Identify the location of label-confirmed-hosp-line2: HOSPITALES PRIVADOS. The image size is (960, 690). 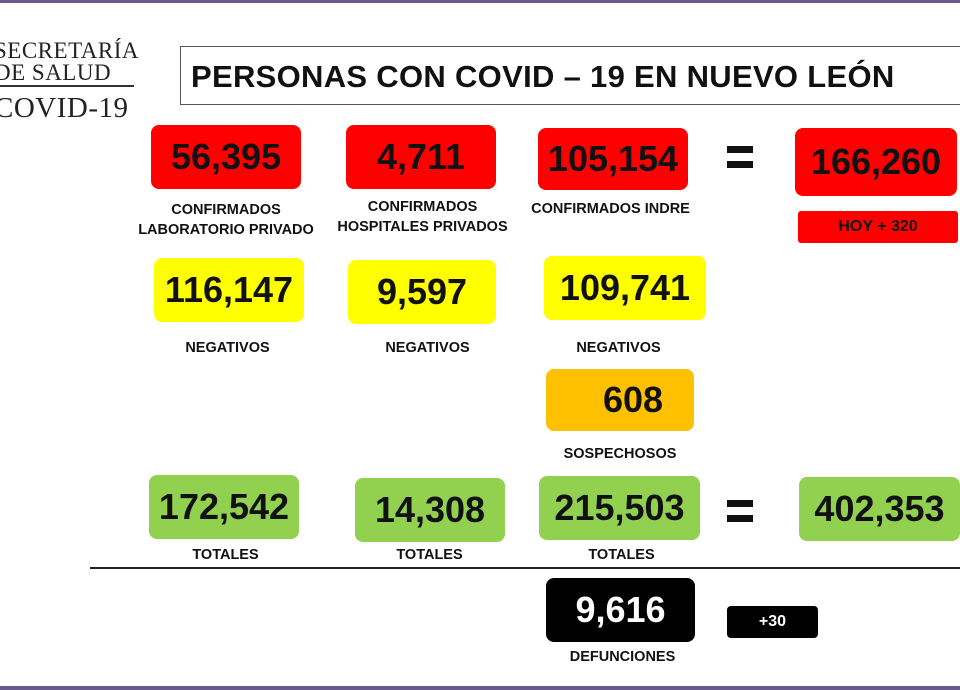
(422, 227).